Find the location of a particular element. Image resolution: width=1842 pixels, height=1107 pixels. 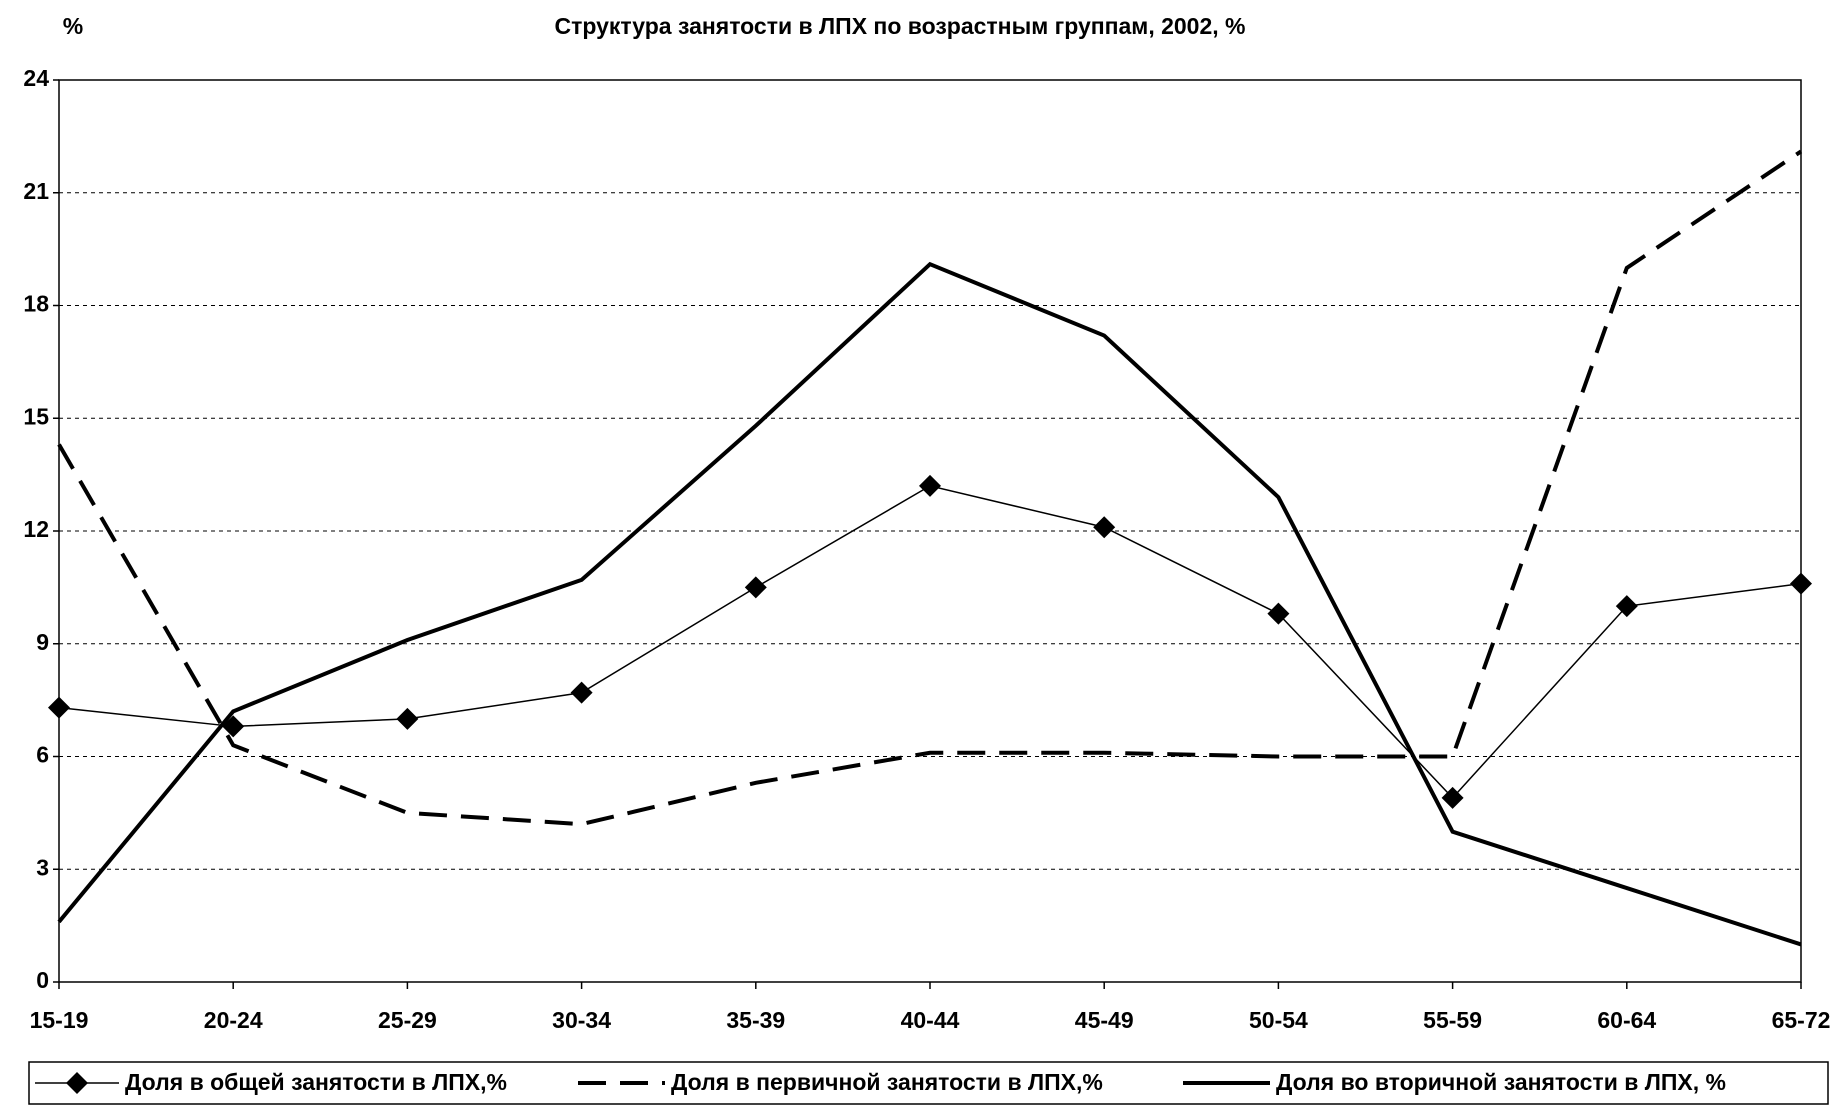

x-tick-label: 50-54 is located at coordinates (1278, 1020).